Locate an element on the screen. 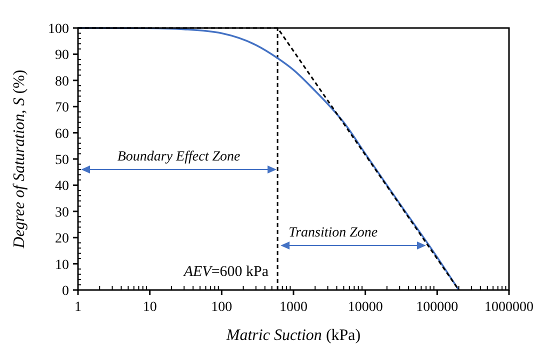 This screenshot has width=547, height=358. x-tick-label: 1 is located at coordinates (78, 307).